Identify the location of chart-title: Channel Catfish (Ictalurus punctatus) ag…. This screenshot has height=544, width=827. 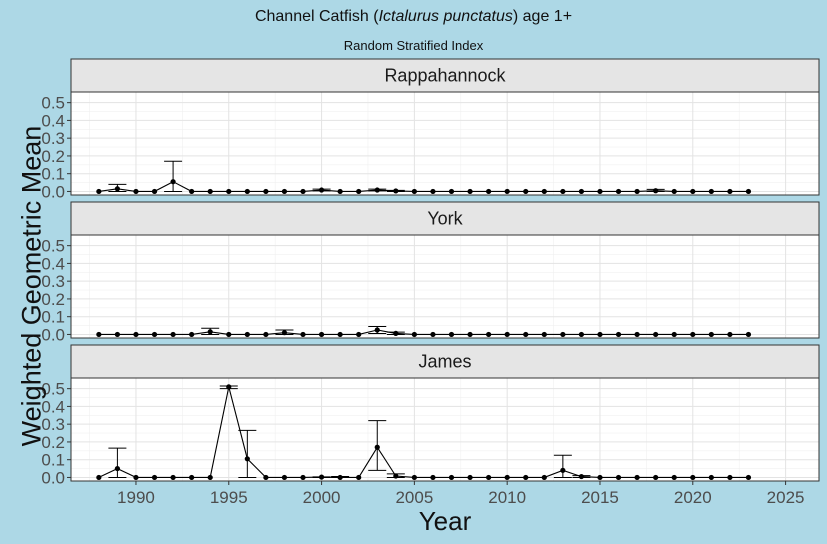
(413, 16).